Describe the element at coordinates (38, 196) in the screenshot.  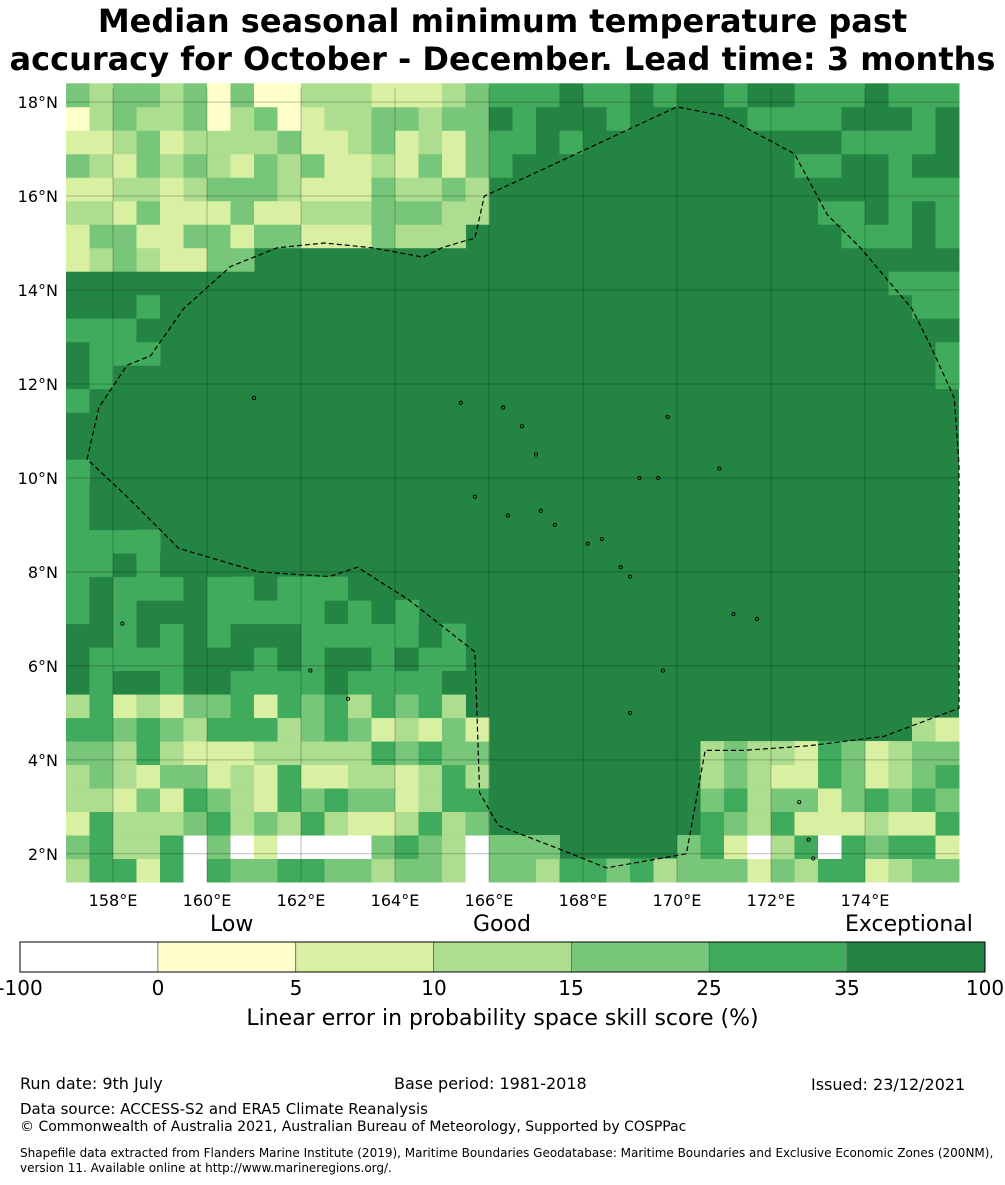
I see `latitude-tick-label: 16°N` at that location.